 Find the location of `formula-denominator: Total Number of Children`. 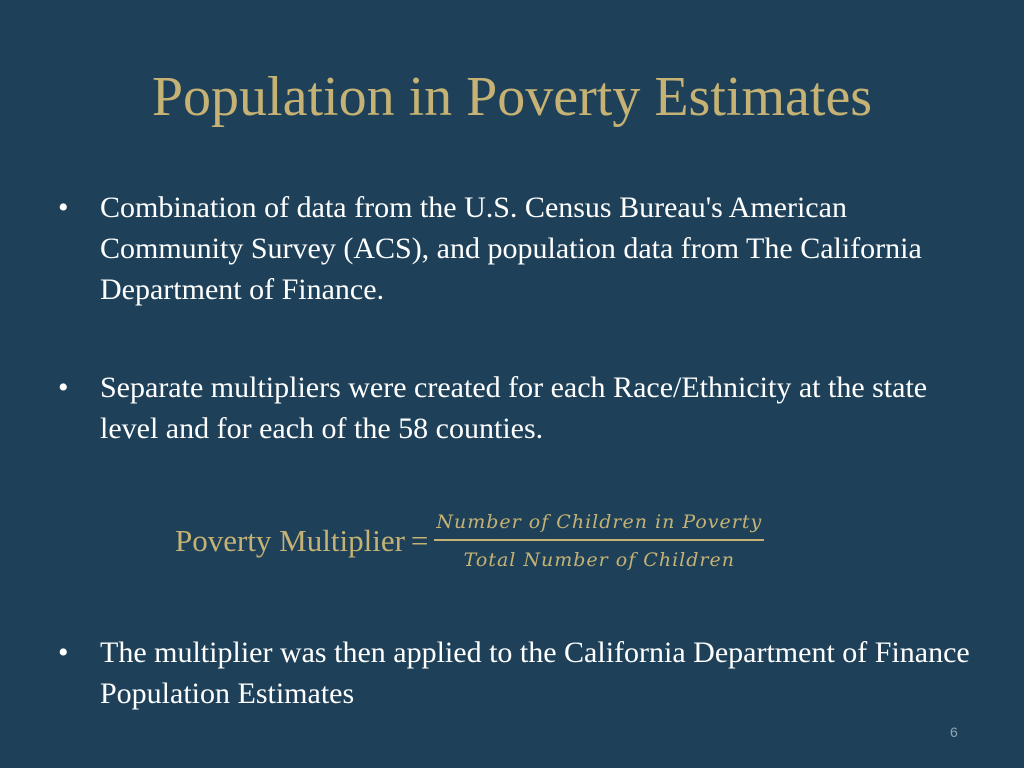

formula-denominator: Total Number of Children is located at coordinates (599, 560).